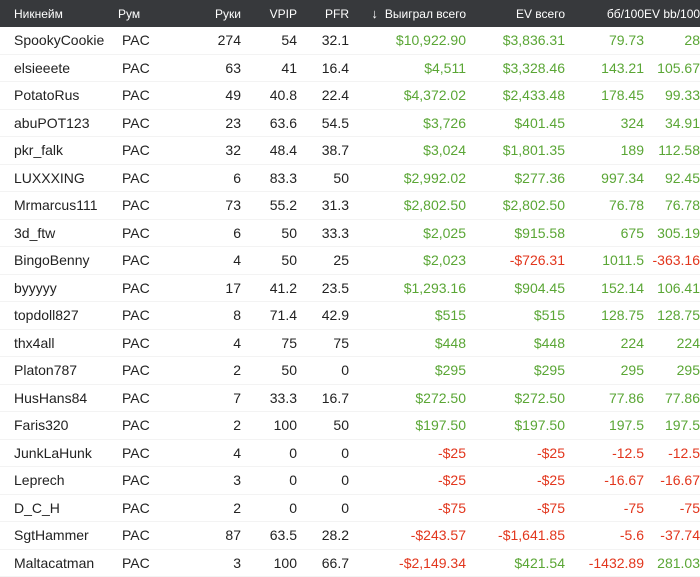 This screenshot has height=577, width=700. I want to click on cell-hands: 8, so click(237, 315).